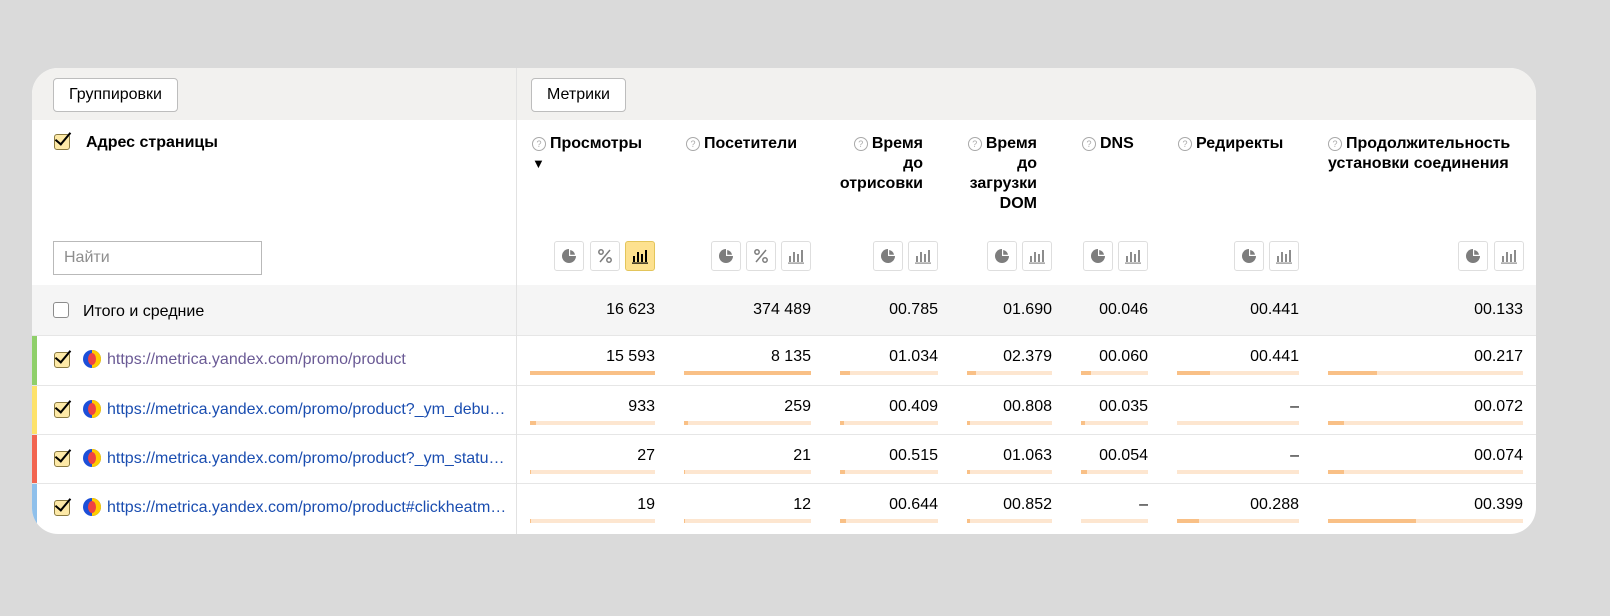 Image resolution: width=1610 pixels, height=616 pixels. Describe the element at coordinates (538, 163) in the screenshot. I see `sort-desc-icon: ▼` at that location.